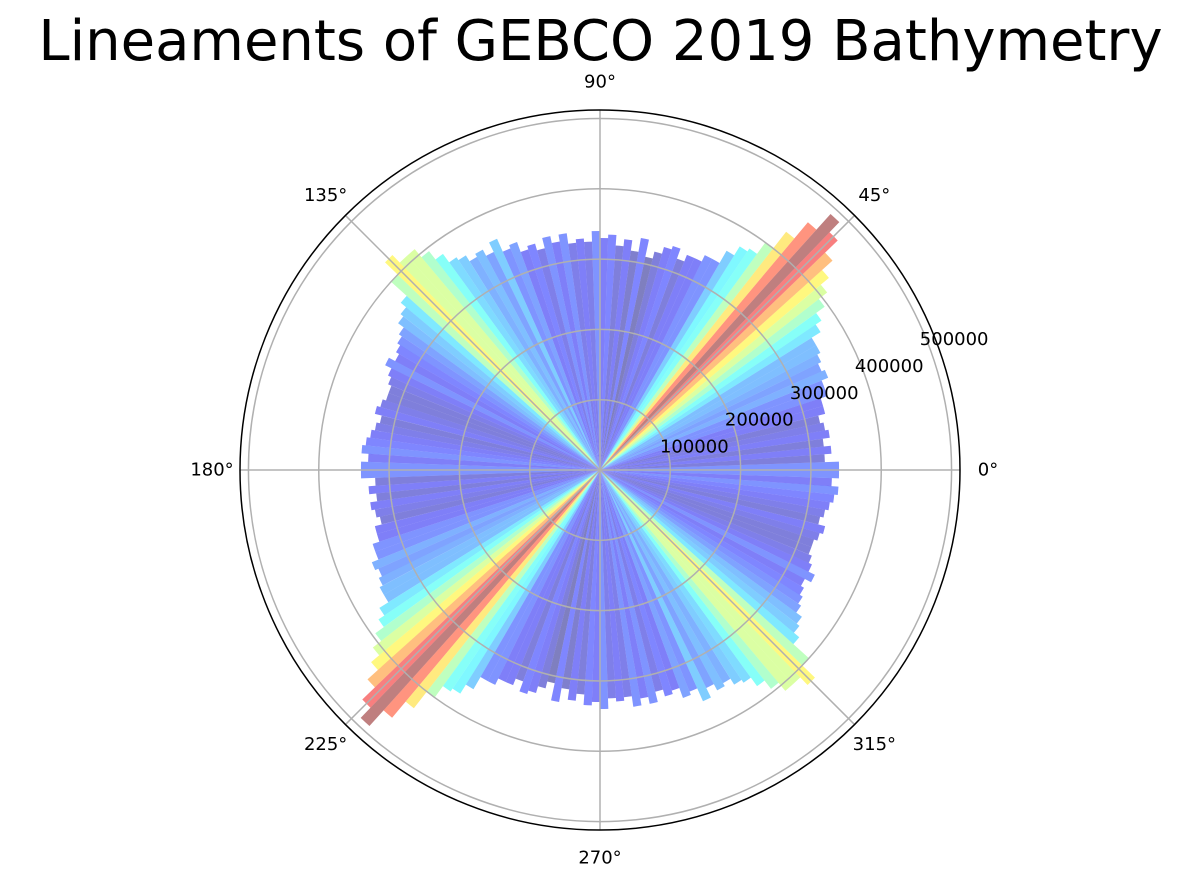 The width and height of the screenshot is (1201, 885). Describe the element at coordinates (599, 858) in the screenshot. I see `theta-tick-label: 270°` at that location.